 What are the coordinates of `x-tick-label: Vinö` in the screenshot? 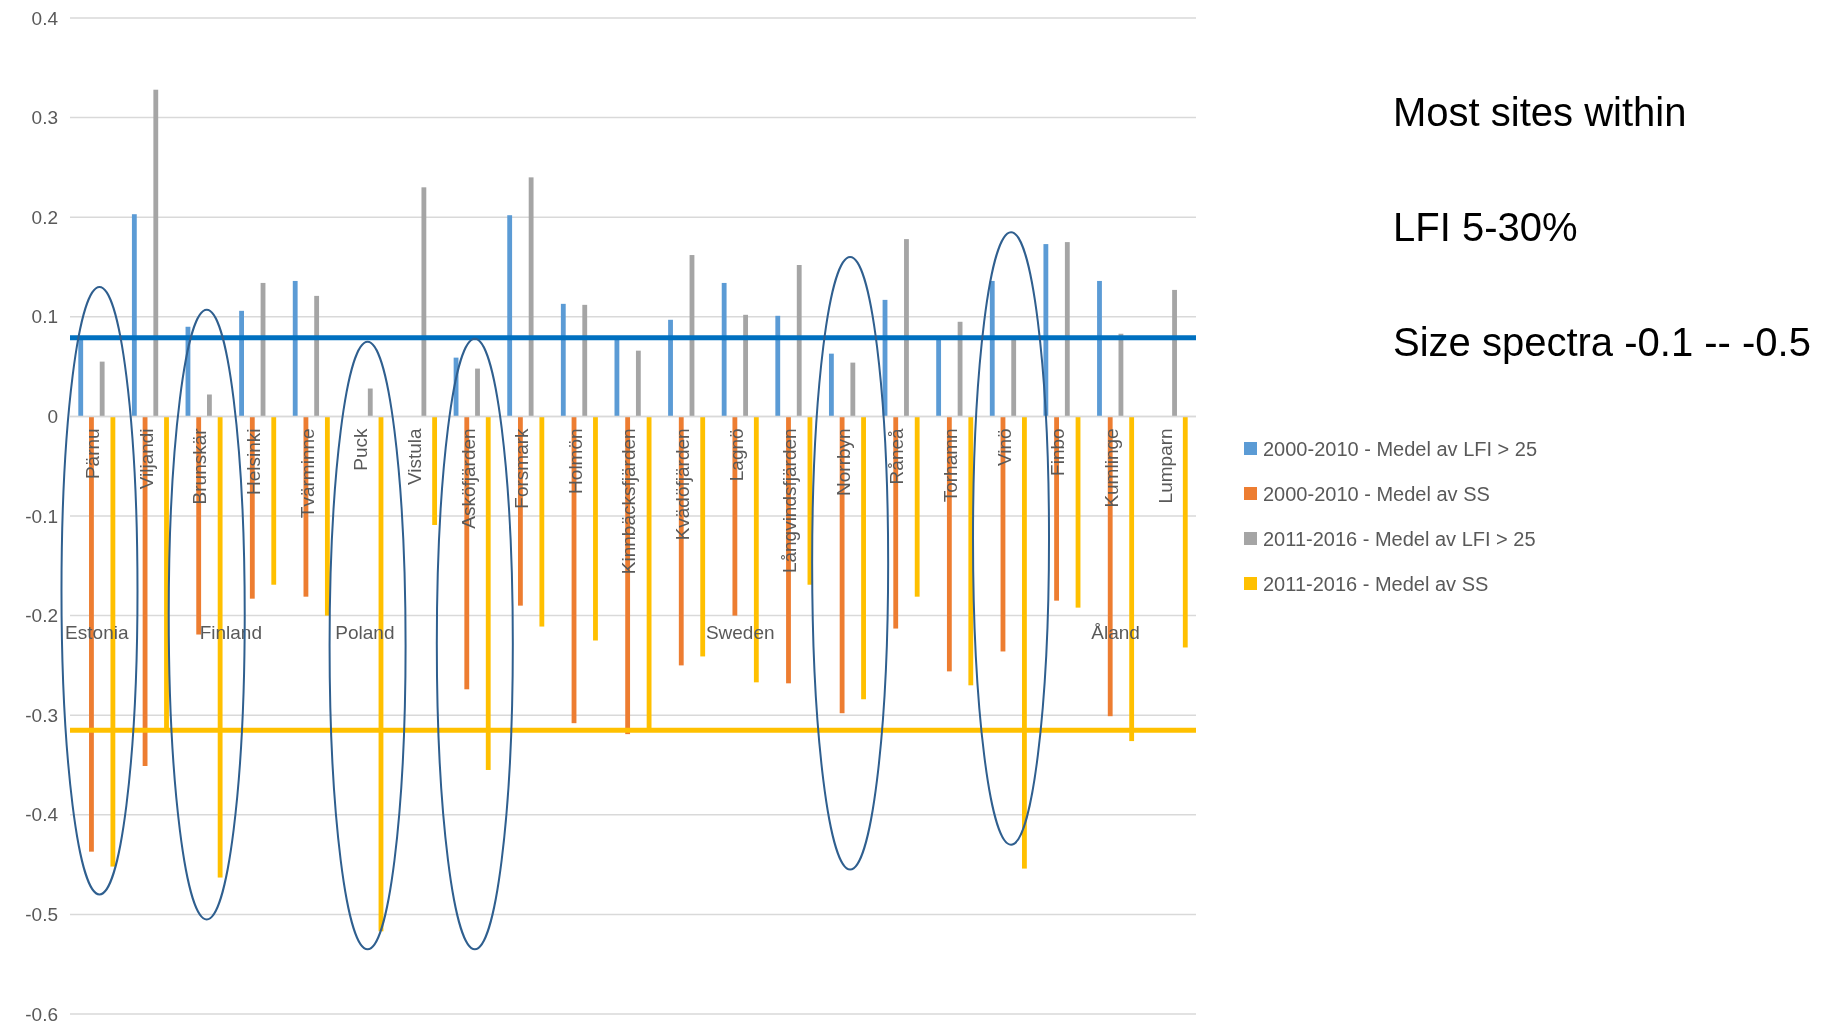 It's located at (1004, 447).